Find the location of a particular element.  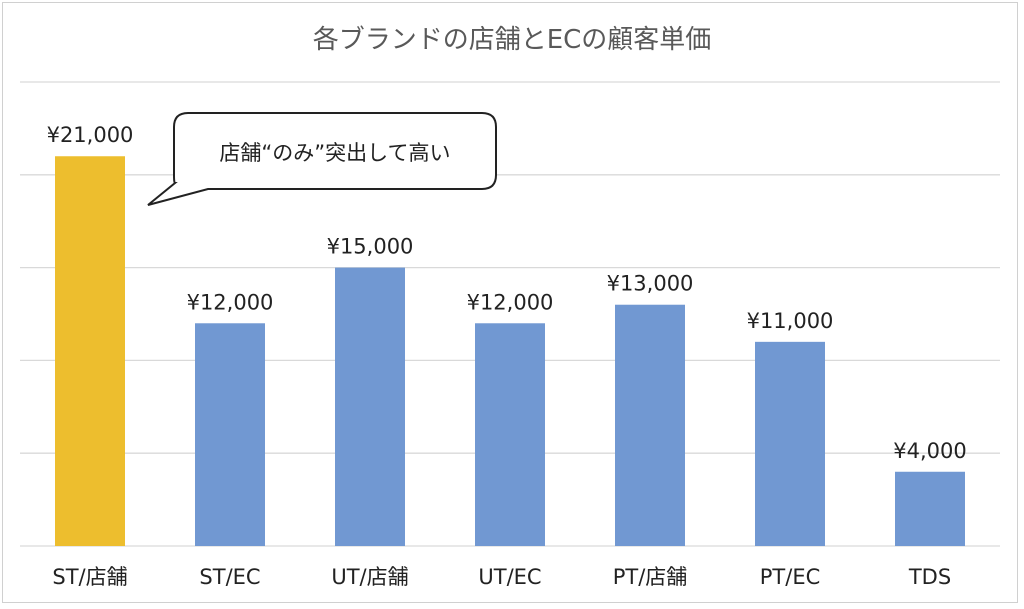

callout-bubble is located at coordinates (322, 159).